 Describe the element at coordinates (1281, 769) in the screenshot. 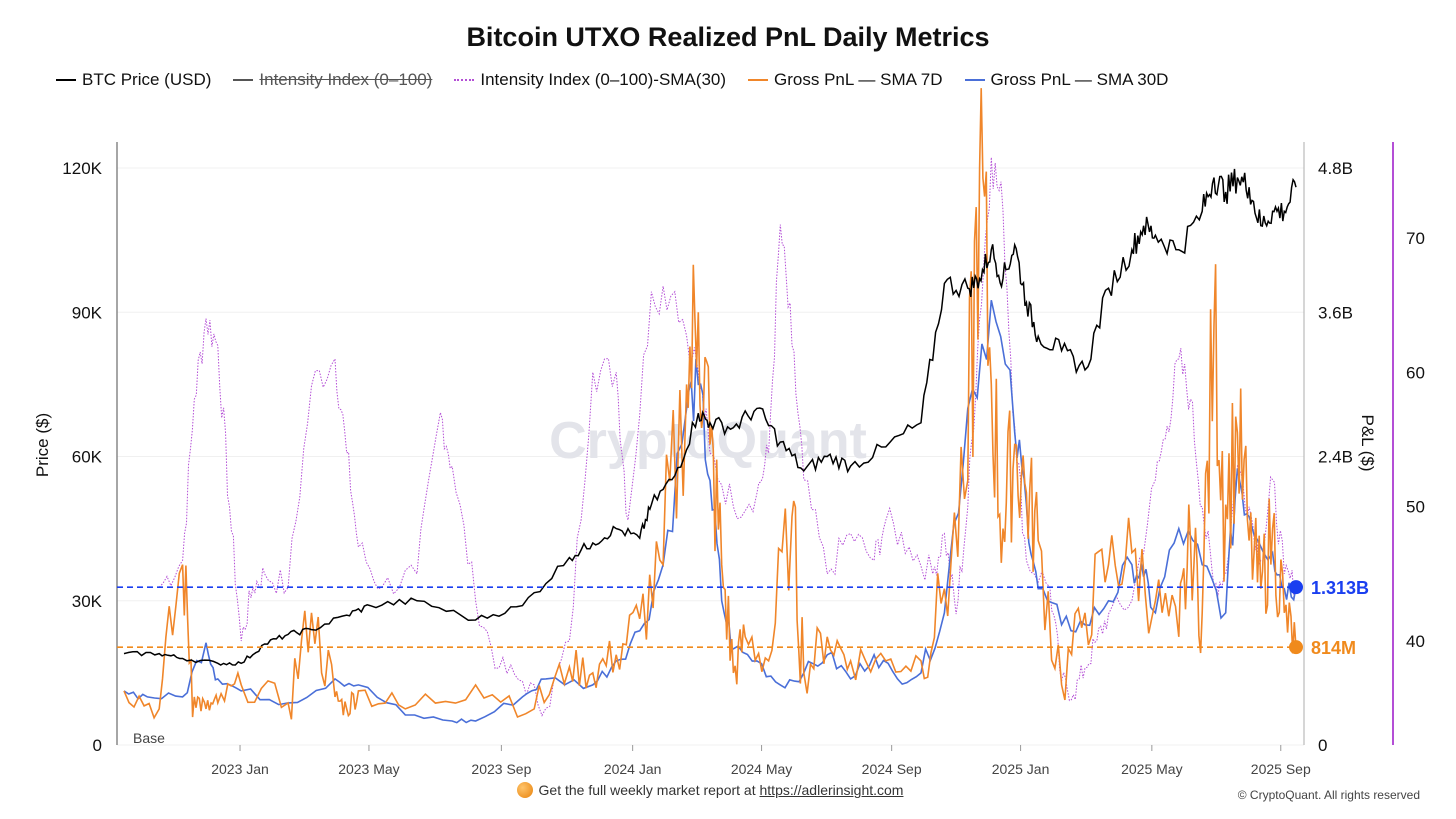

I see `x-tick-8: 2025 Sep` at that location.